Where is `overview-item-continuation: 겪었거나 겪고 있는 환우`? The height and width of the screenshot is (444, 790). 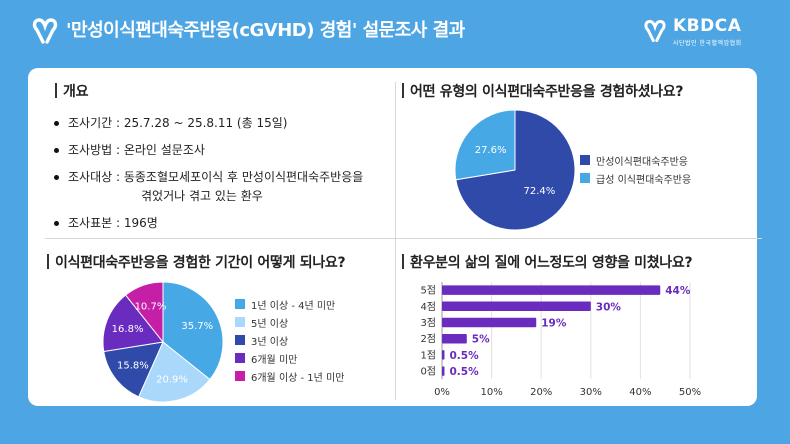 overview-item-continuation: 겪었거나 겪고 있는 환우 is located at coordinates (202, 196).